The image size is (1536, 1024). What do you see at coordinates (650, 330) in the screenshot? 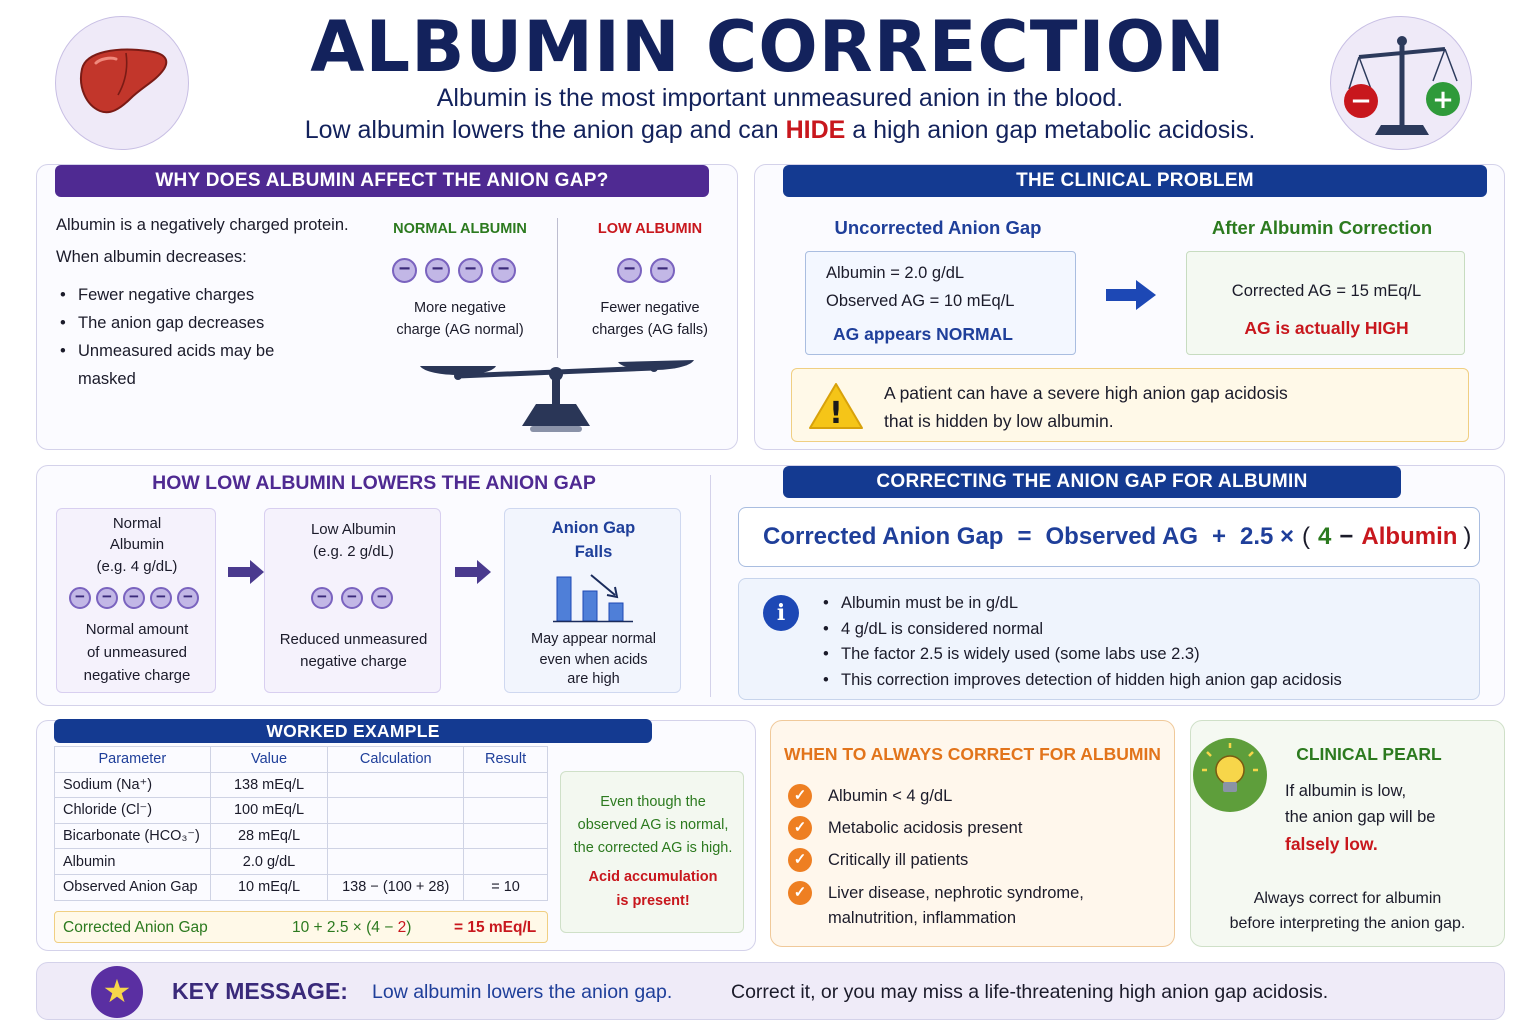
I see `low-desc2: charges (AG falls)` at bounding box center [650, 330].